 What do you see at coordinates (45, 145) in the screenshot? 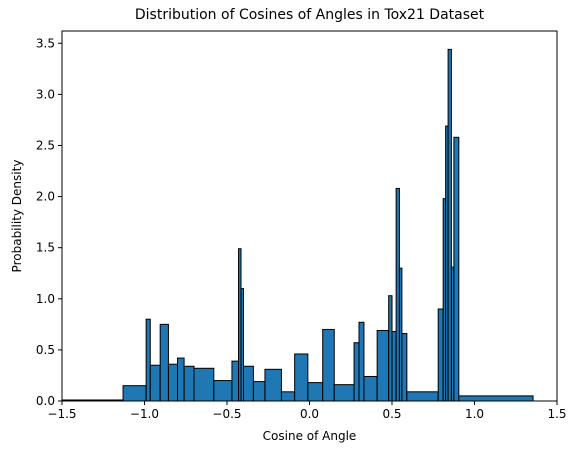
I see `y-tick-label-5: 2.5` at bounding box center [45, 145].